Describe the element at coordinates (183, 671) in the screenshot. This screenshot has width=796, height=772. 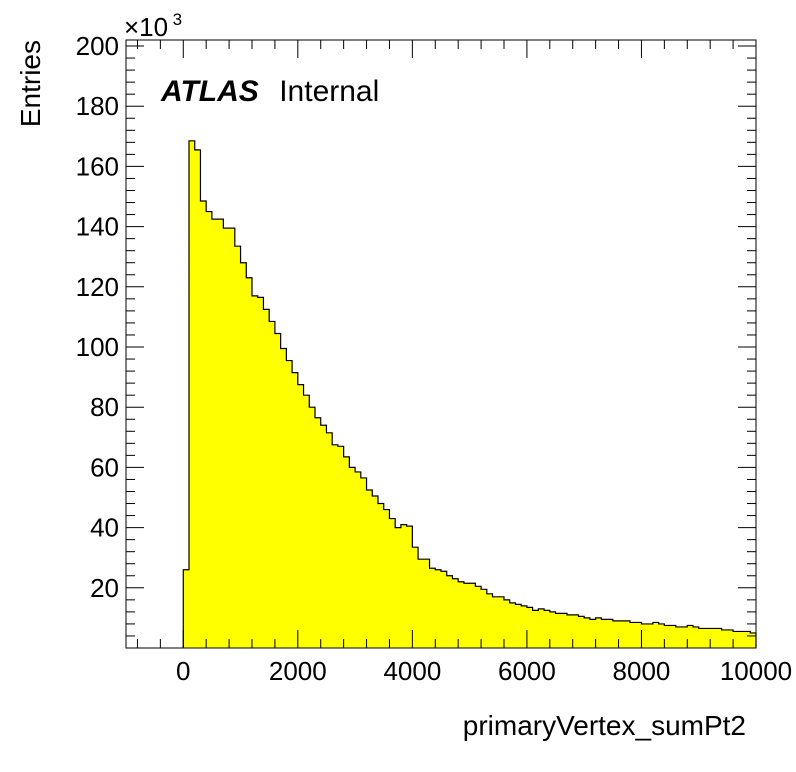
I see `x-tick-label: 0` at that location.